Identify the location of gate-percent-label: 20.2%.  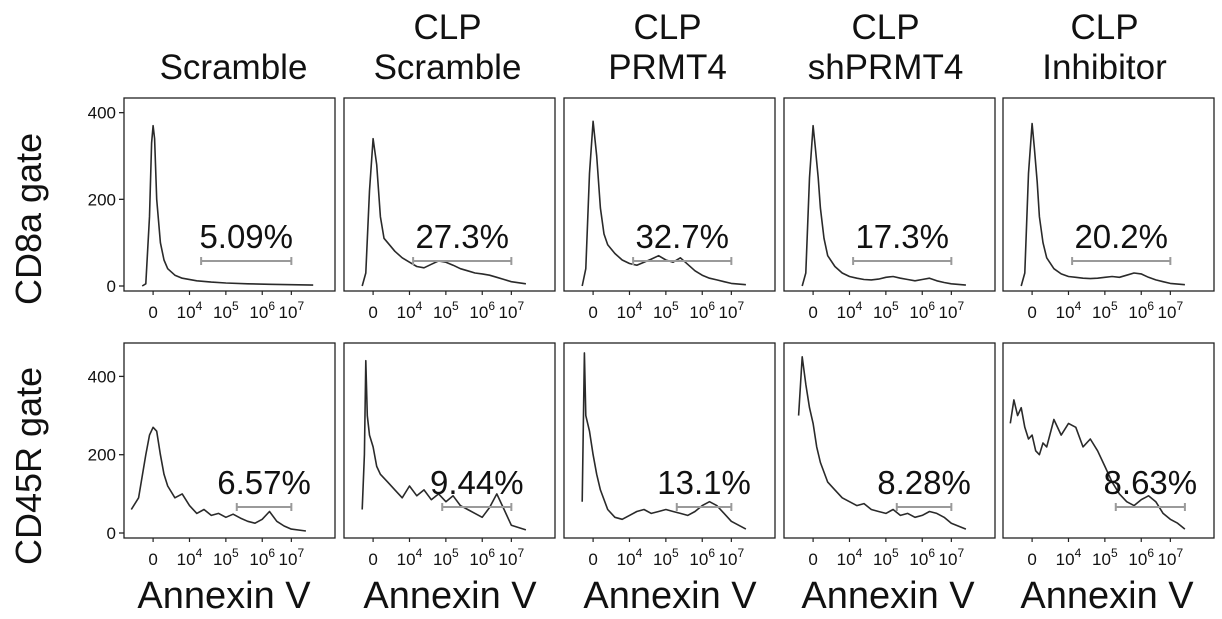
(1121, 236).